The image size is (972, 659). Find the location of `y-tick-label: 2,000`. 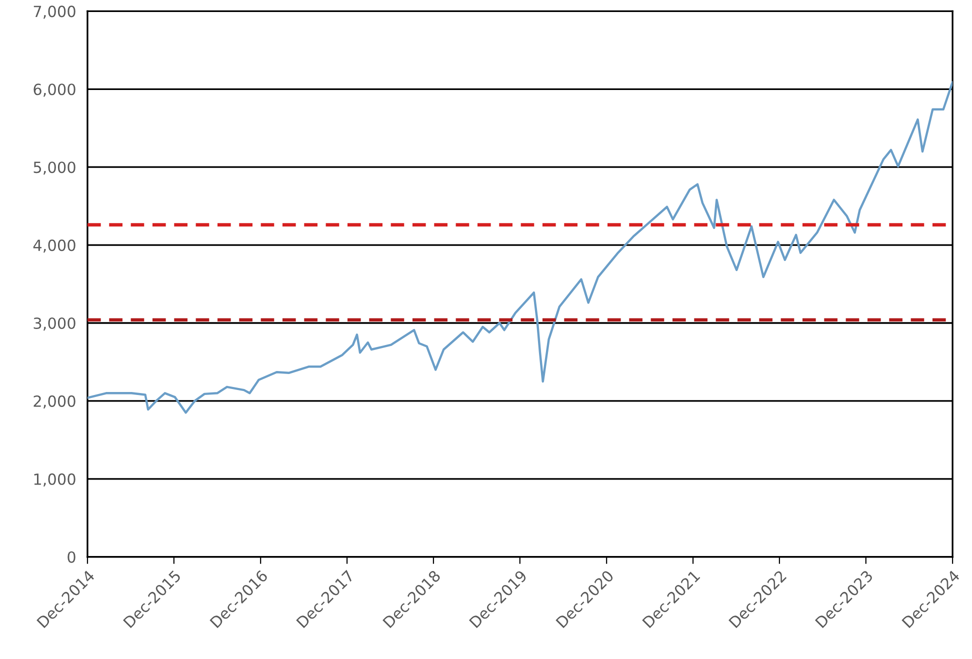

y-tick-label: 2,000 is located at coordinates (55, 402).